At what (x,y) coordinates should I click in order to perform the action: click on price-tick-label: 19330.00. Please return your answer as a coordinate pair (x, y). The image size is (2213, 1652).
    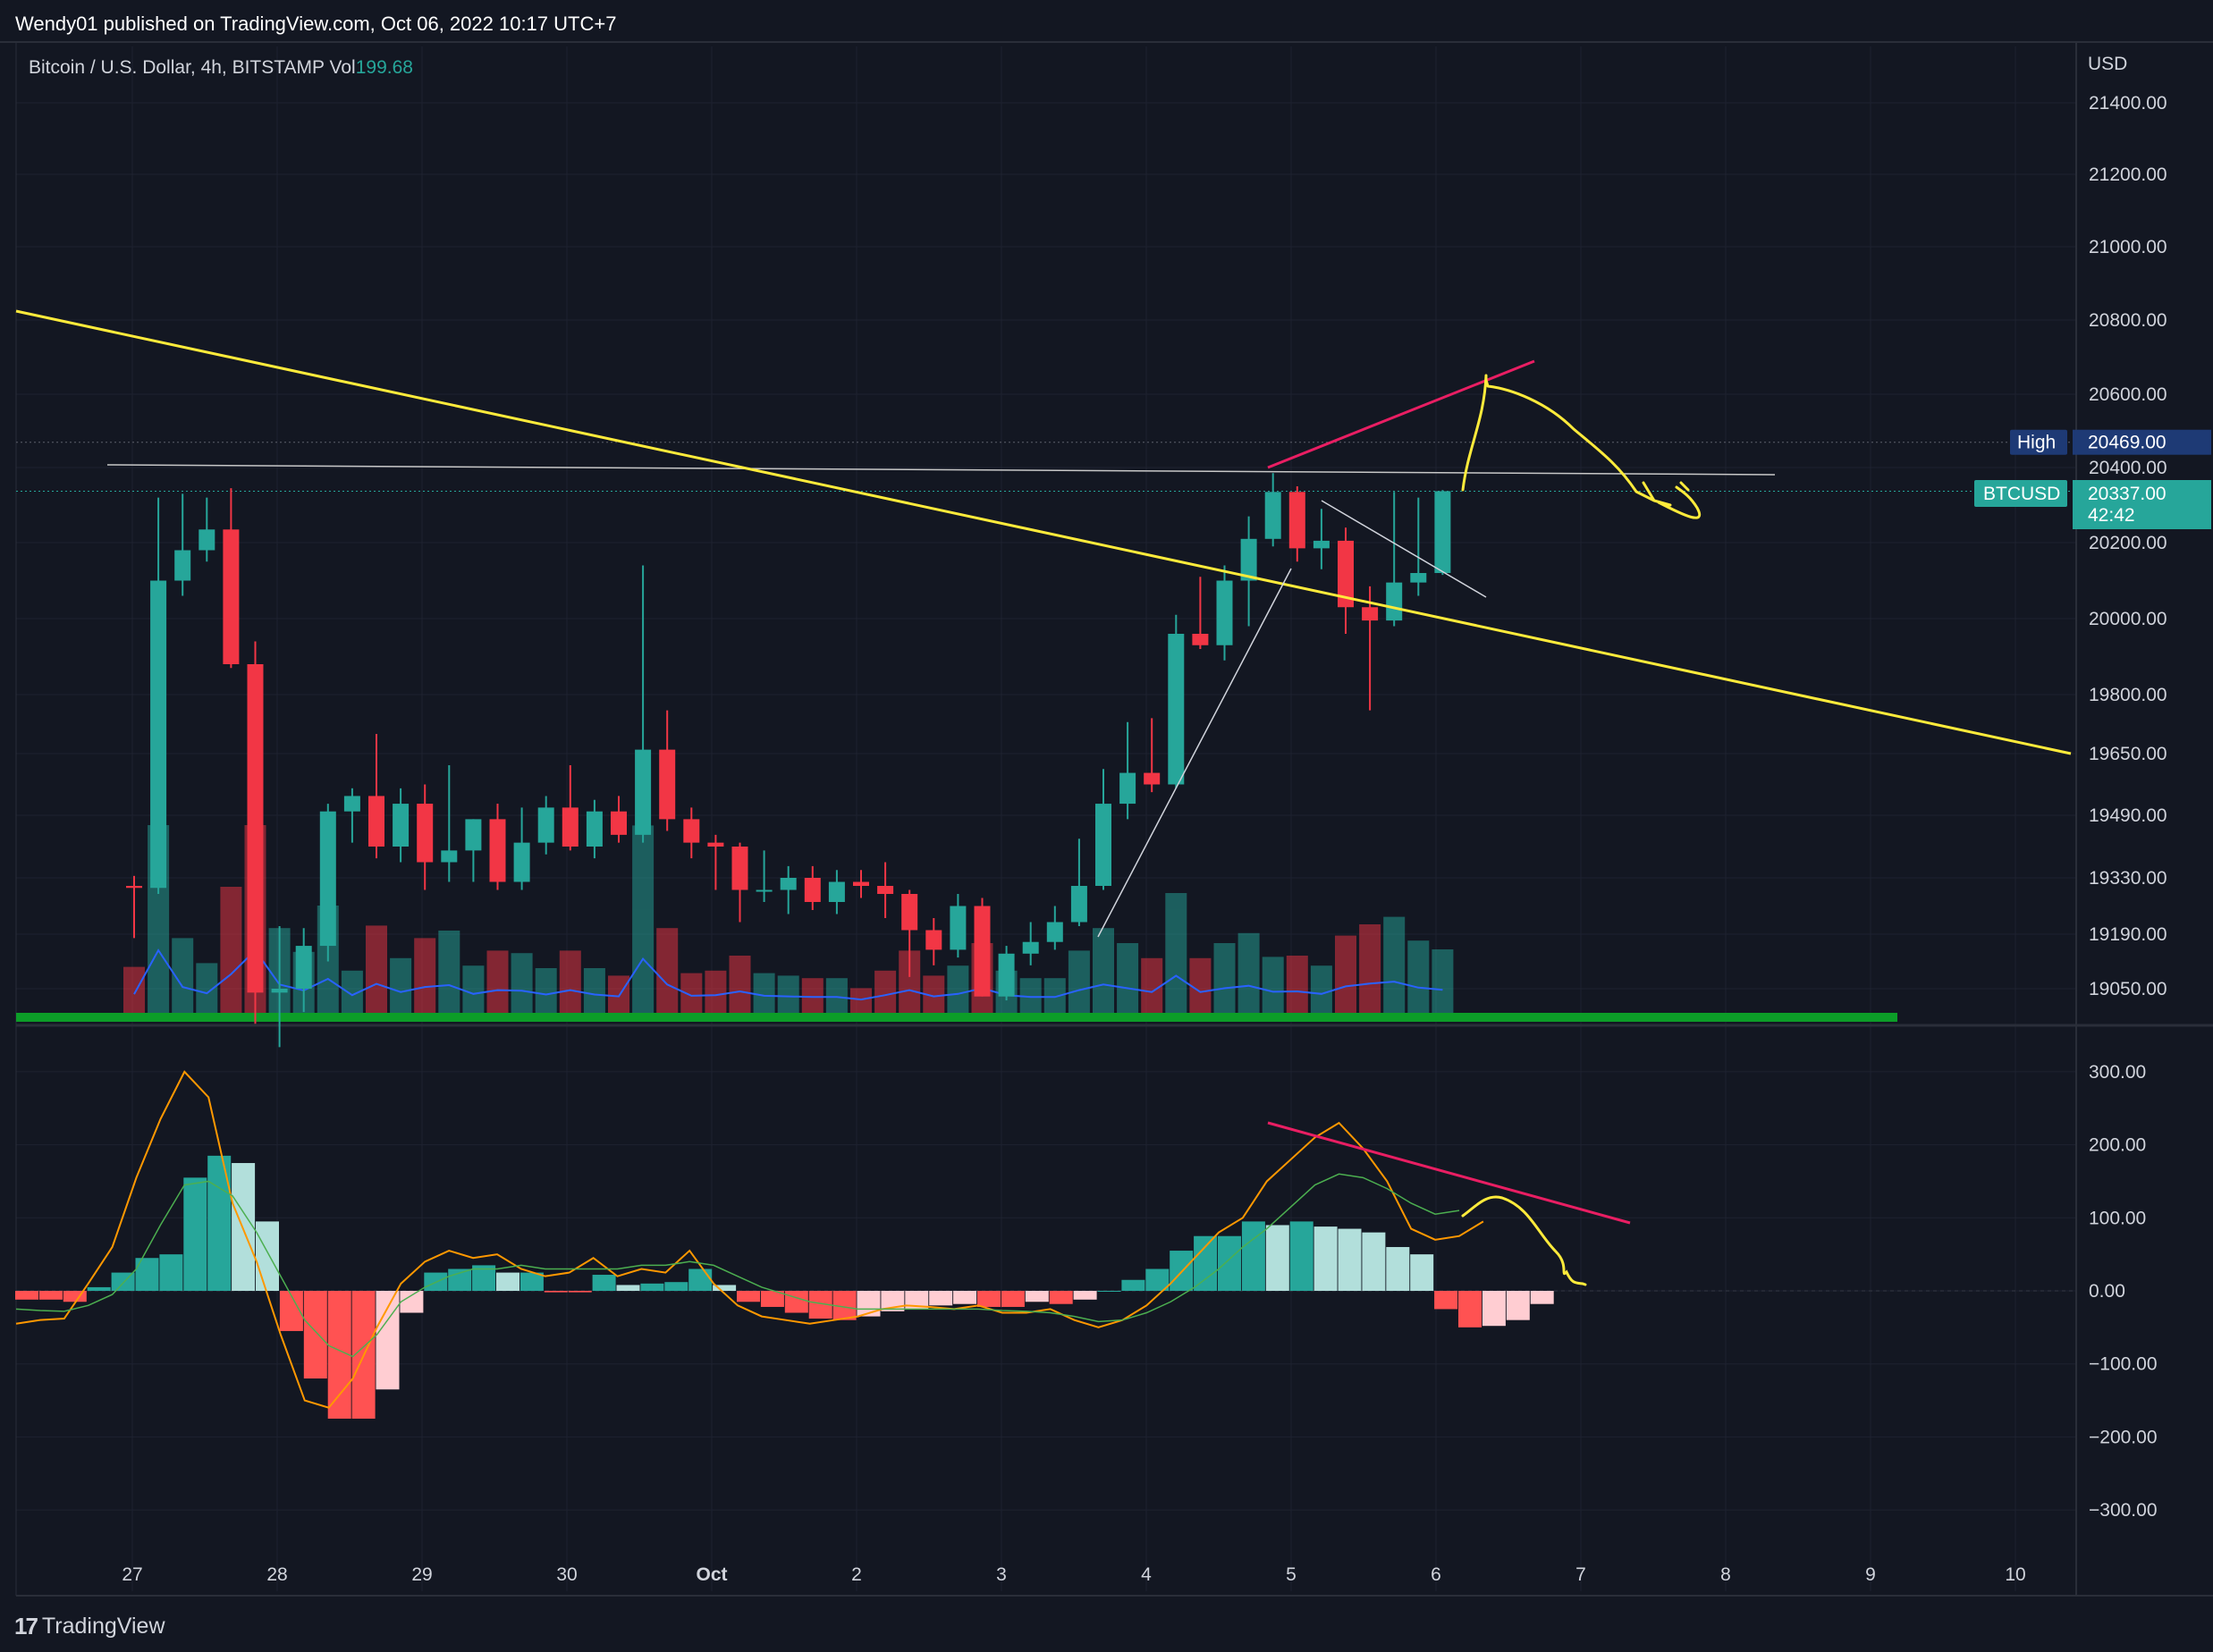
    Looking at the image, I should click on (2128, 878).